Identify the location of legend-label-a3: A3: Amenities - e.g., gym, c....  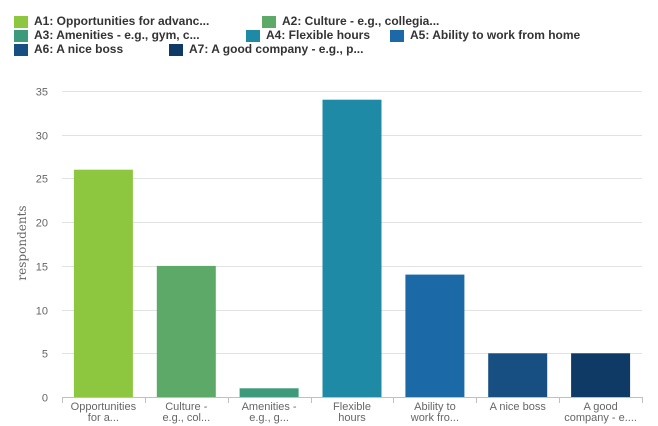
(117, 35).